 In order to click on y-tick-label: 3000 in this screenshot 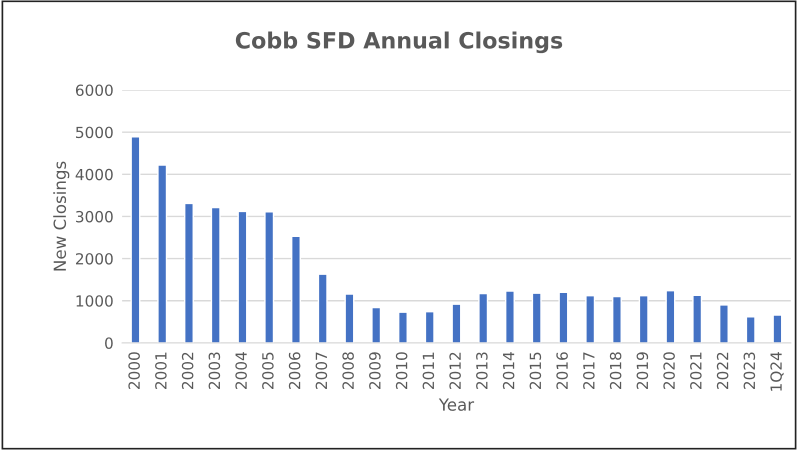, I will do `click(94, 216)`.